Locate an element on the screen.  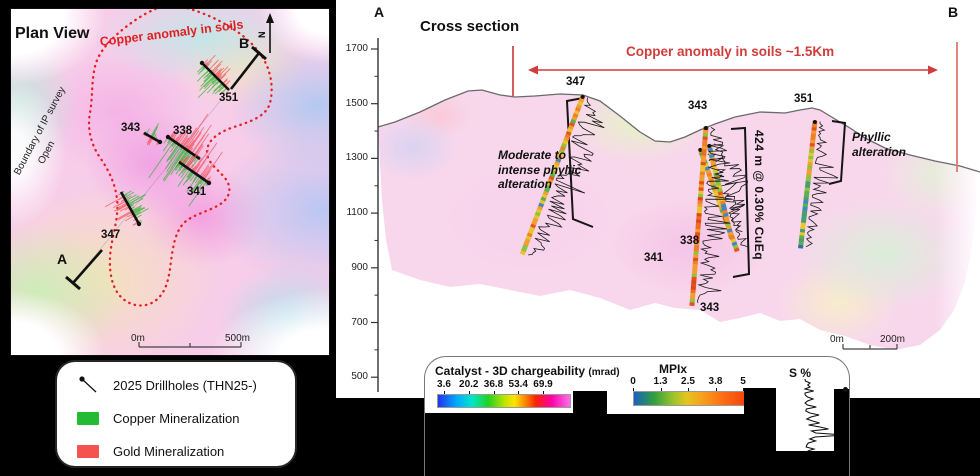
cross-drillhole-label-343_top: 343 is located at coordinates (698, 106).